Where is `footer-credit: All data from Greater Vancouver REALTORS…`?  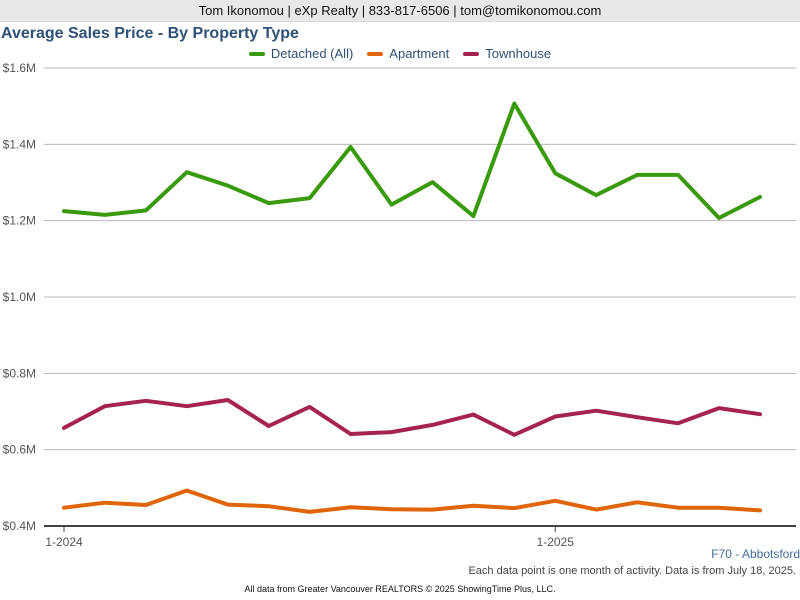 footer-credit: All data from Greater Vancouver REALTORS… is located at coordinates (400, 589).